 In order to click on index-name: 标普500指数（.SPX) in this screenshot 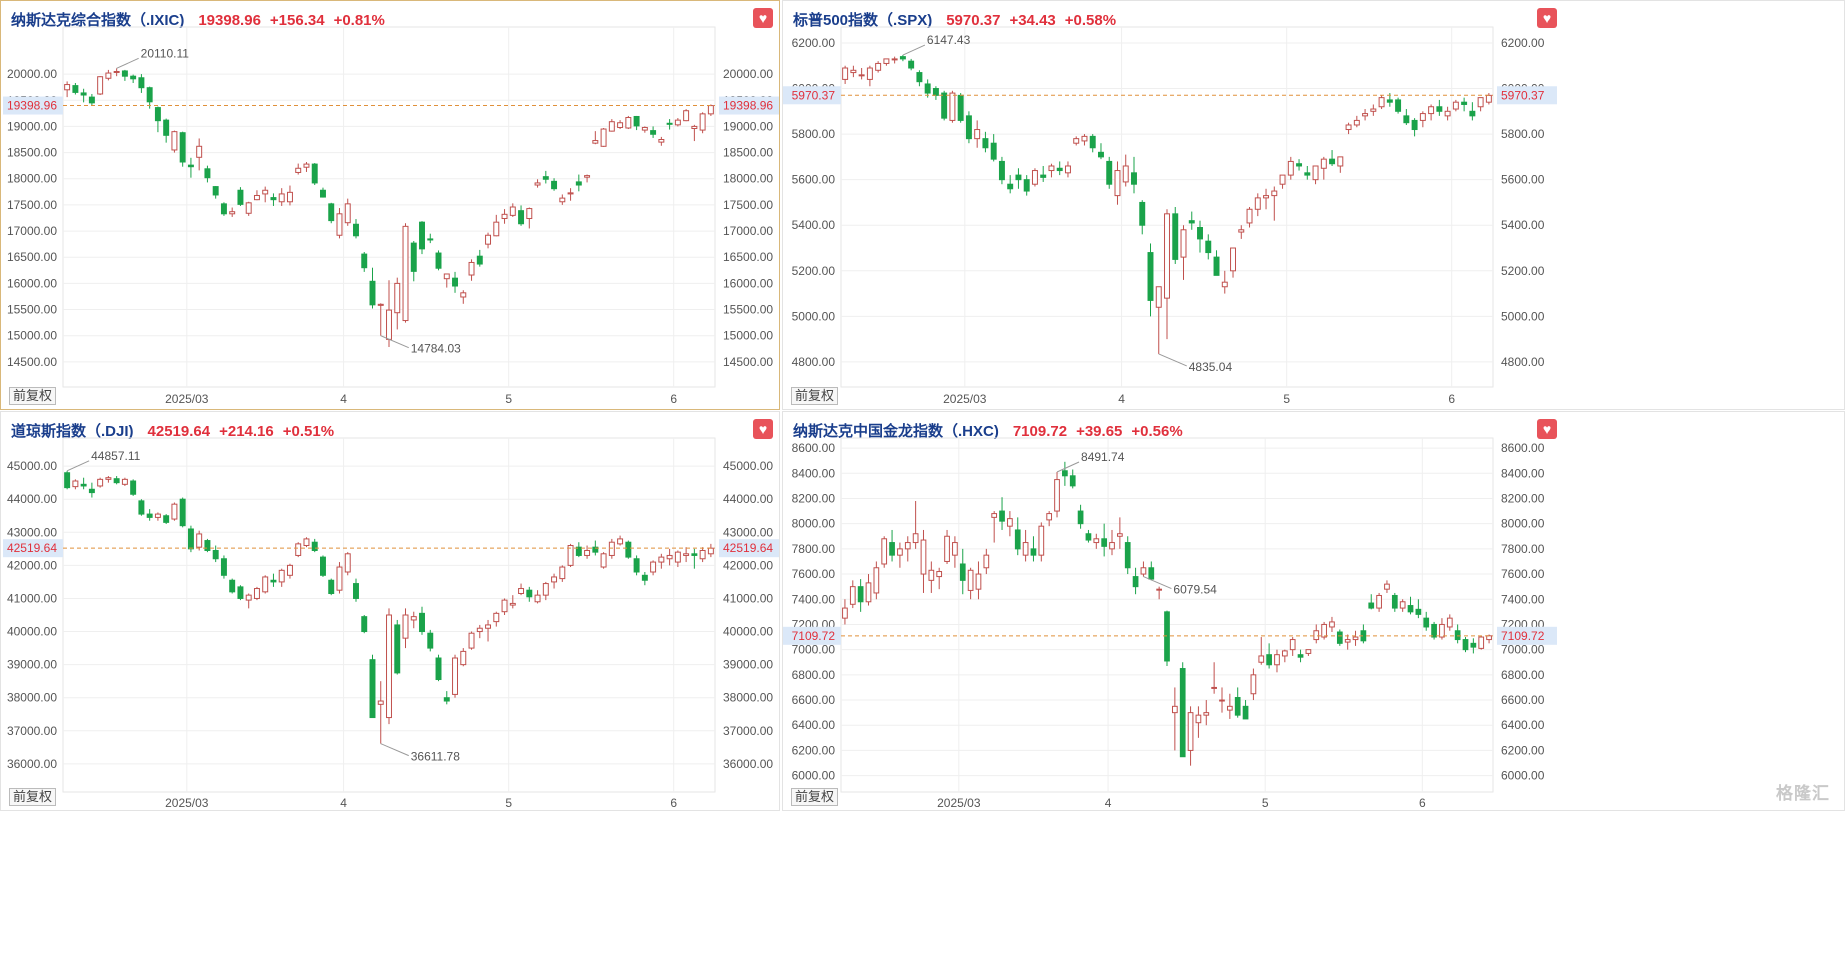, I will do `click(863, 20)`.